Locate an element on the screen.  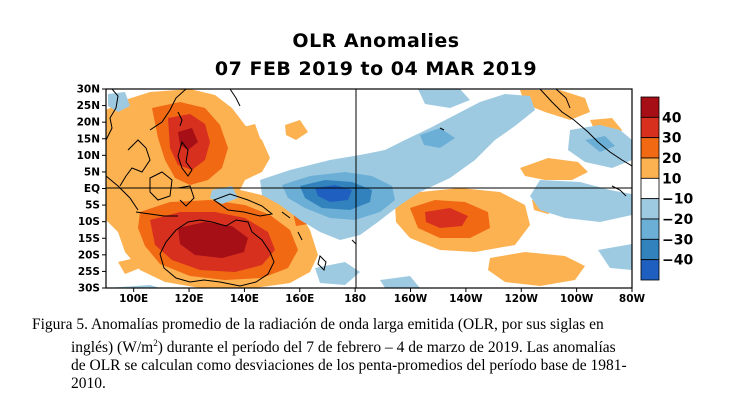
lon-tick-label: 100E is located at coordinates (133, 299).